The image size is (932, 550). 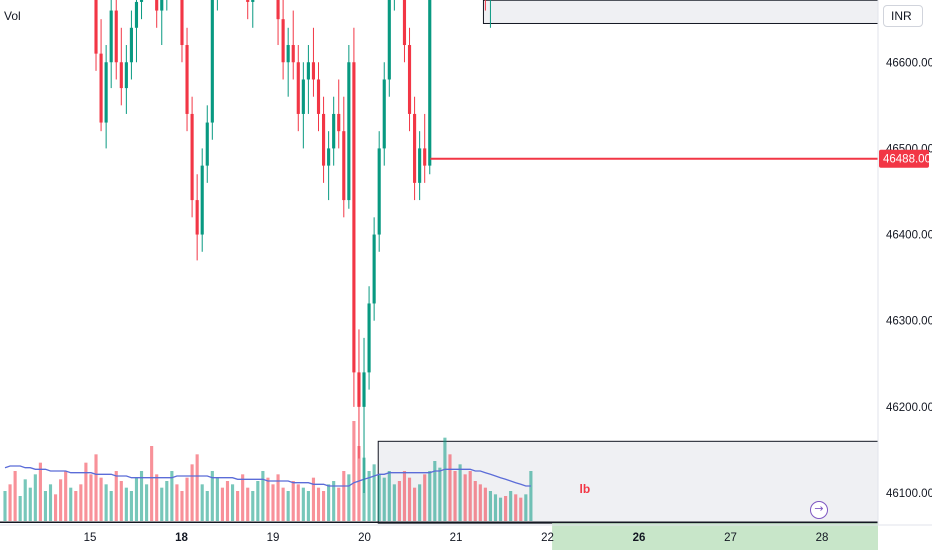 What do you see at coordinates (456, 538) in the screenshot?
I see `time-tick-label: 21` at bounding box center [456, 538].